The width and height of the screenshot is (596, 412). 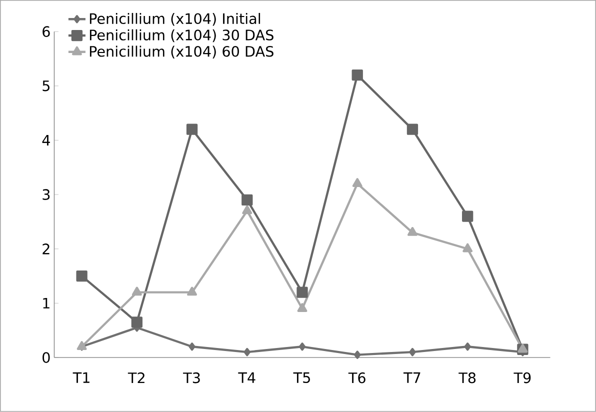 I want to click on x-tick-label: T1, so click(x=81, y=377).